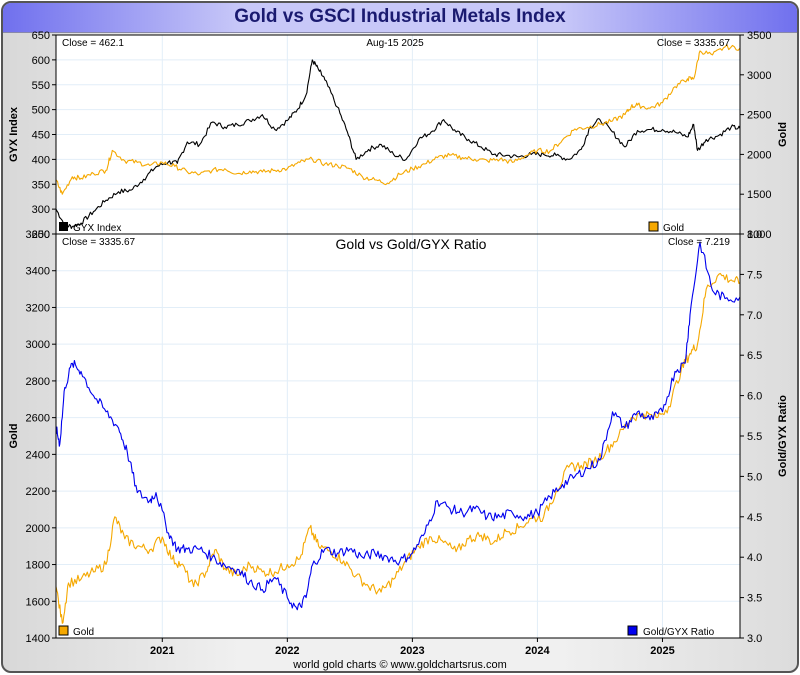  What do you see at coordinates (783, 436) in the screenshot?
I see `bottom-ylabel-right: Gold/GYX Ratio` at bounding box center [783, 436].